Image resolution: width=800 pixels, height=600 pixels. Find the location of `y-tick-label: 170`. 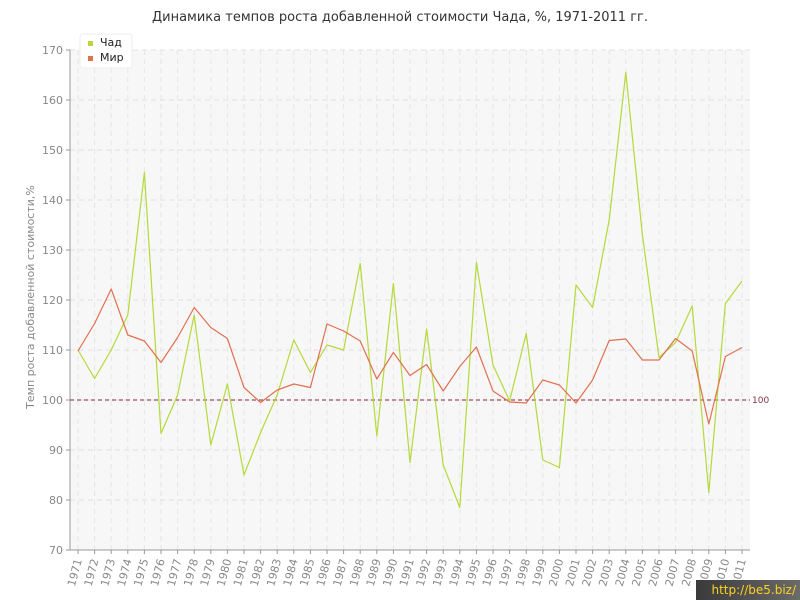

y-tick-label: 170 is located at coordinates (52, 50).